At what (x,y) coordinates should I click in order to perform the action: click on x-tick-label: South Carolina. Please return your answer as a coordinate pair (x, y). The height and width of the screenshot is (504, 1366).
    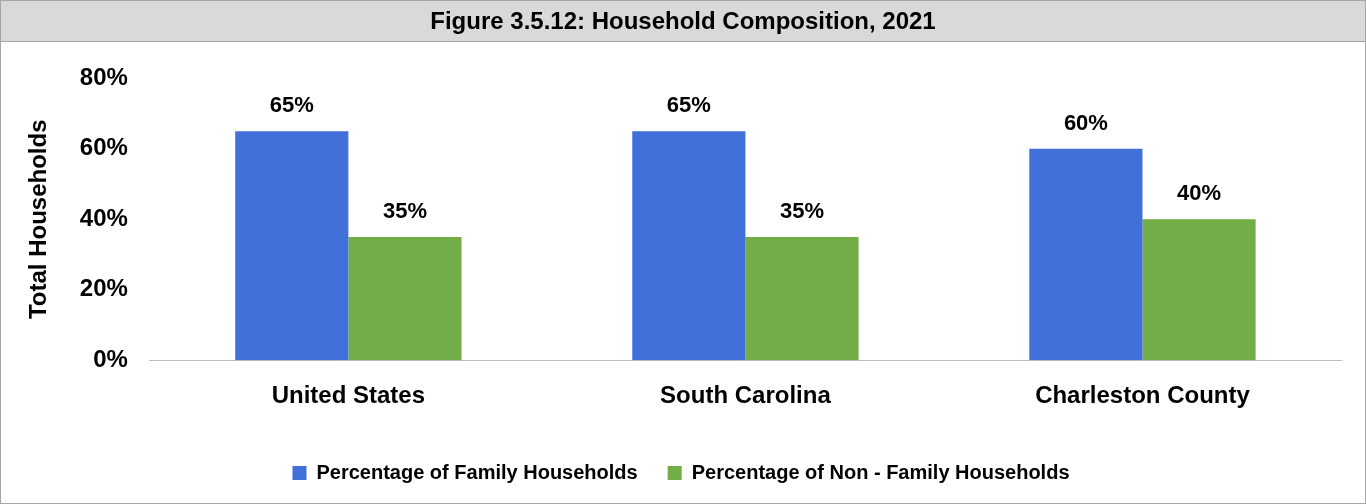
    Looking at the image, I should click on (746, 395).